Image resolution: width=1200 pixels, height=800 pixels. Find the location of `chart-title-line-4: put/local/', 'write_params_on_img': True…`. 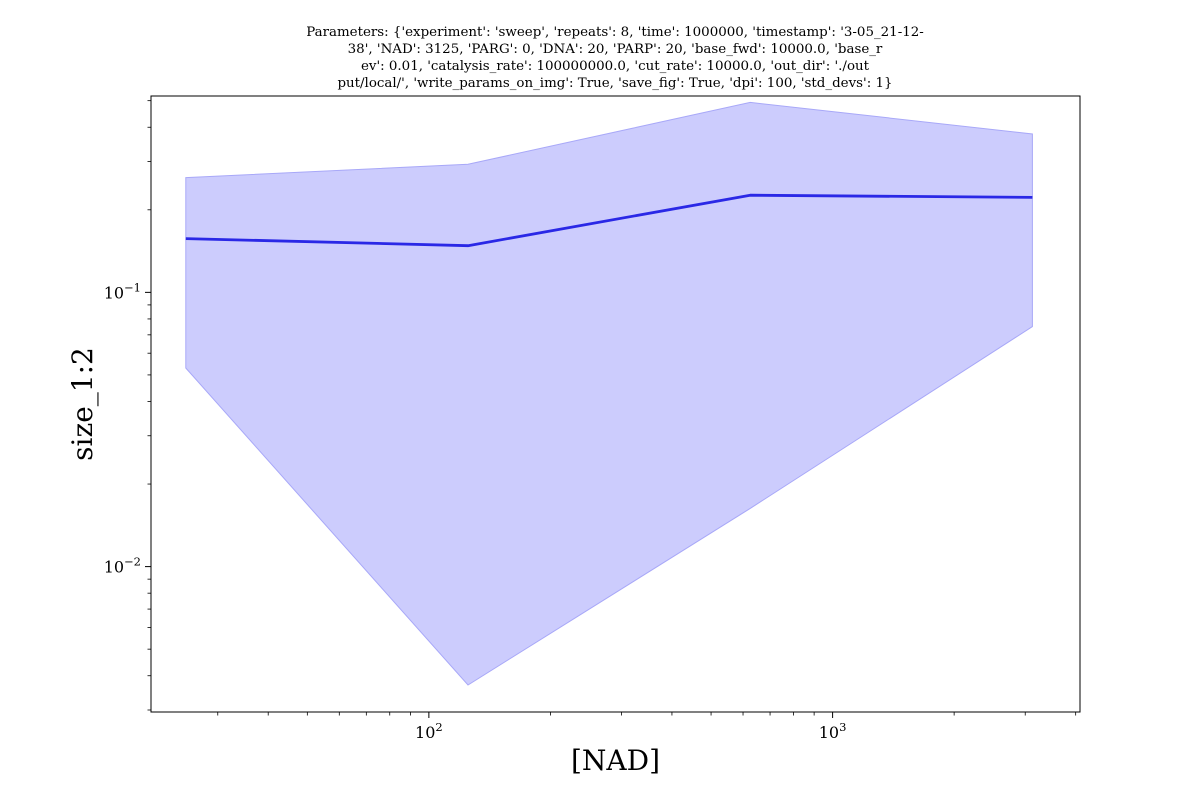

chart-title-line-4: put/local/', 'write_params_on_img': True… is located at coordinates (615, 83).